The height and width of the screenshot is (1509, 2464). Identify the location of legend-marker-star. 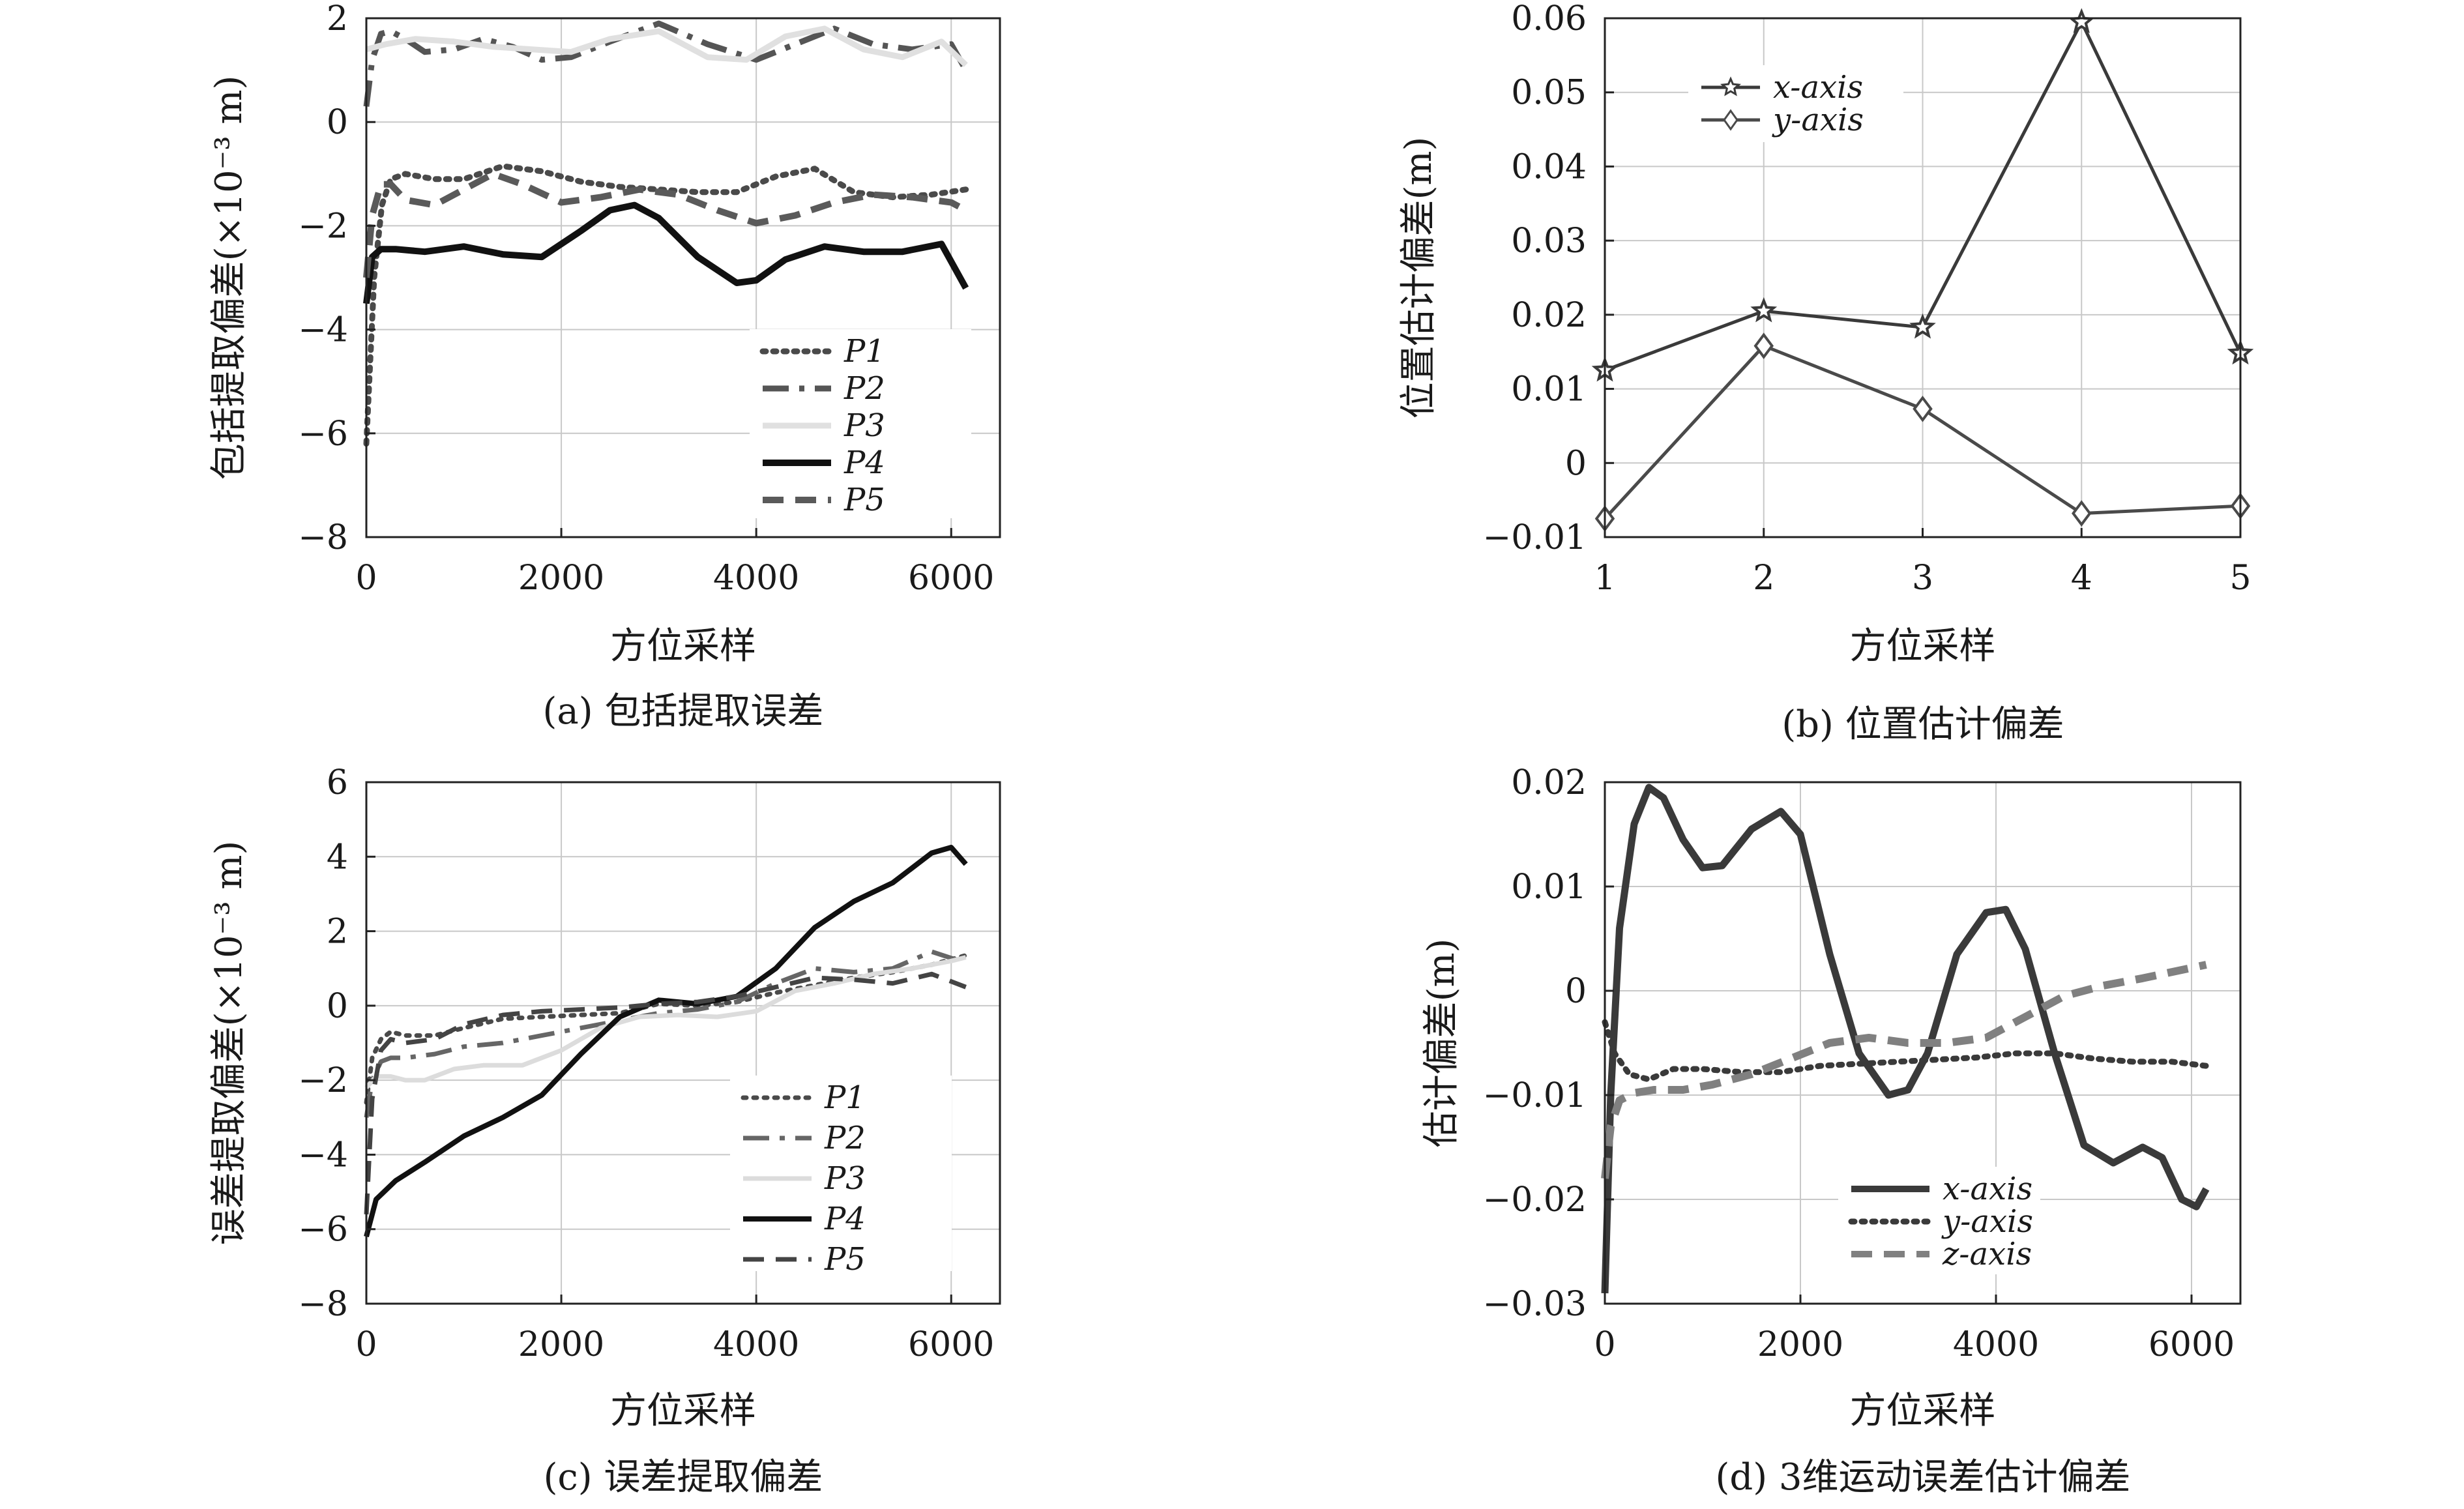
(1731, 86).